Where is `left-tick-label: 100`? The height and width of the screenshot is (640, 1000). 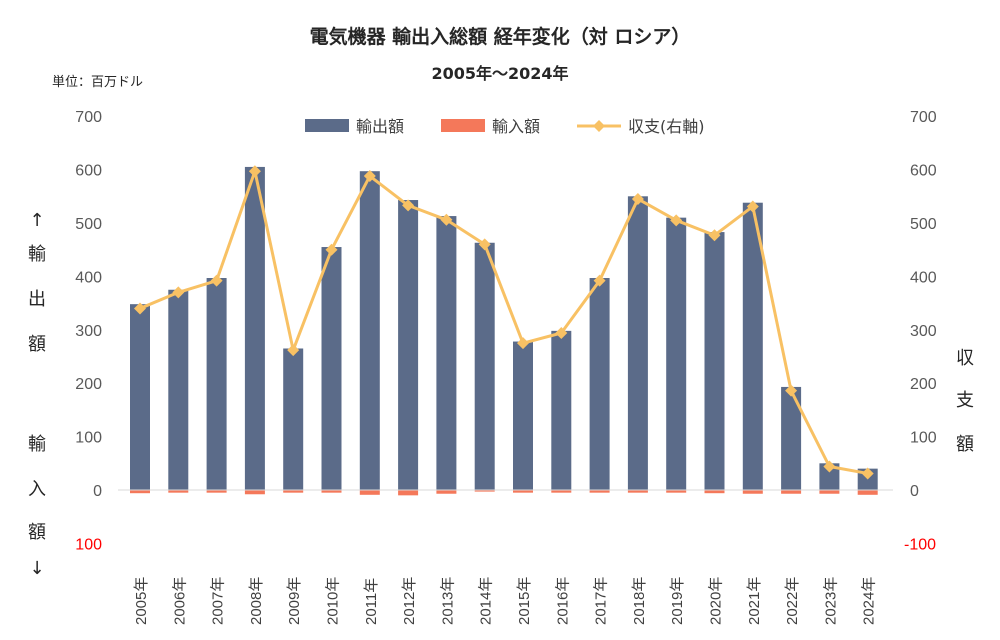
left-tick-label: 100 is located at coordinates (88, 438).